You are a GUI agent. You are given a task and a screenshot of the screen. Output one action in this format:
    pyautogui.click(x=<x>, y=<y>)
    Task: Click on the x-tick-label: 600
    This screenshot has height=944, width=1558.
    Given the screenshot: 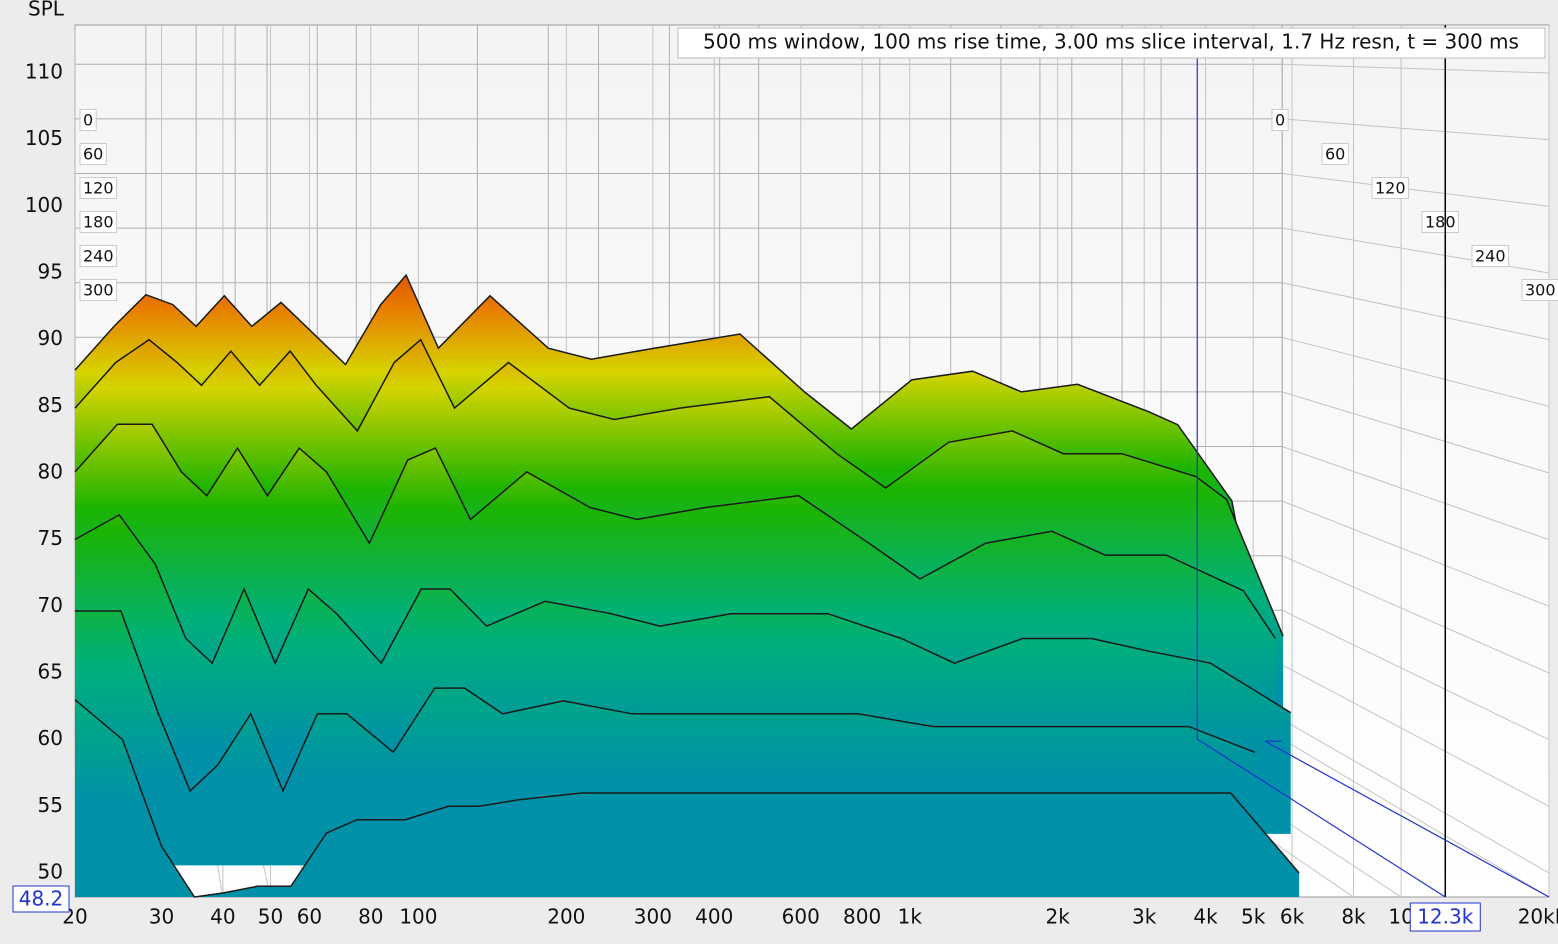 What is the action you would take?
    pyautogui.click(x=801, y=917)
    